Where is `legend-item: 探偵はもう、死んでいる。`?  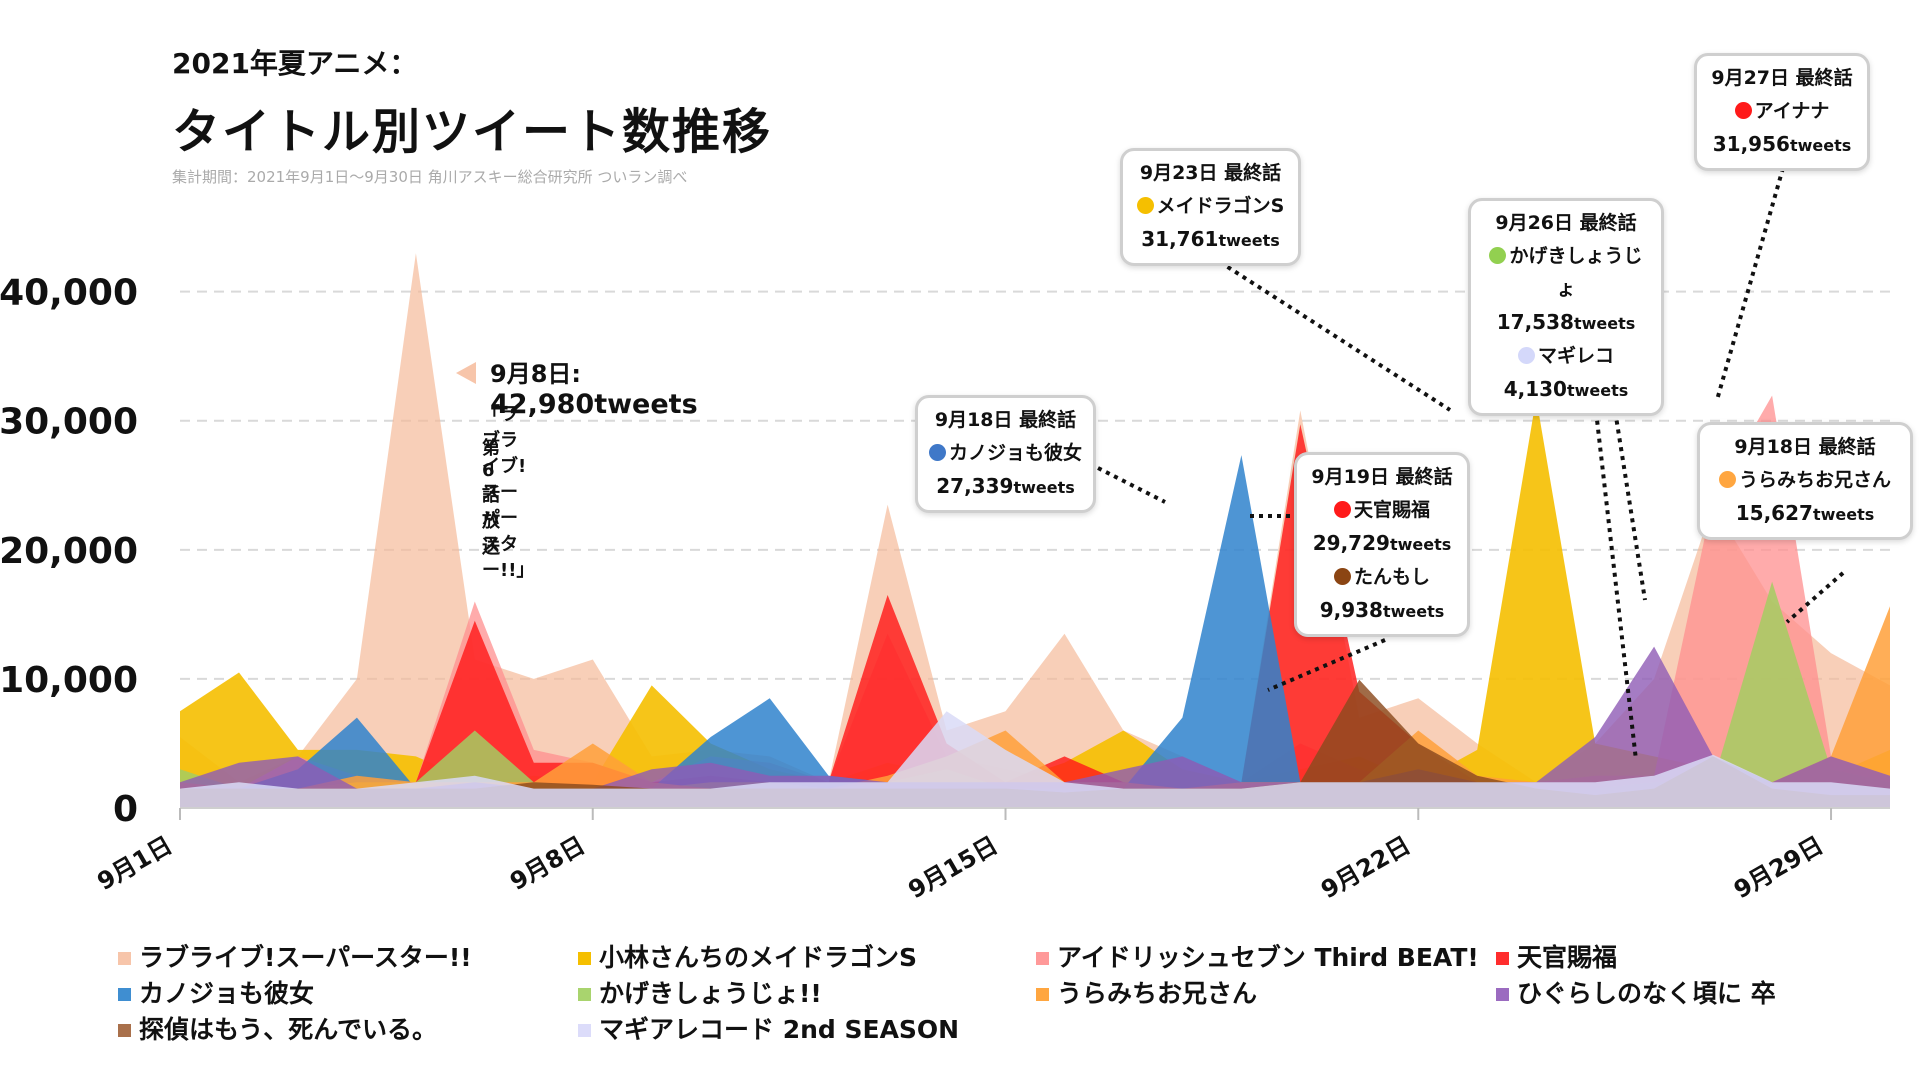
legend-item: 探偵はもう、死んでいる。 is located at coordinates (277, 1028).